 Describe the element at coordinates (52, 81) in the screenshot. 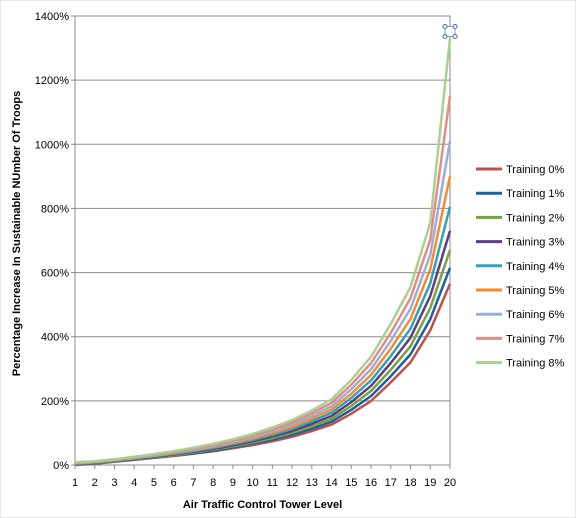

I see `y-tick-label: 1200%` at that location.